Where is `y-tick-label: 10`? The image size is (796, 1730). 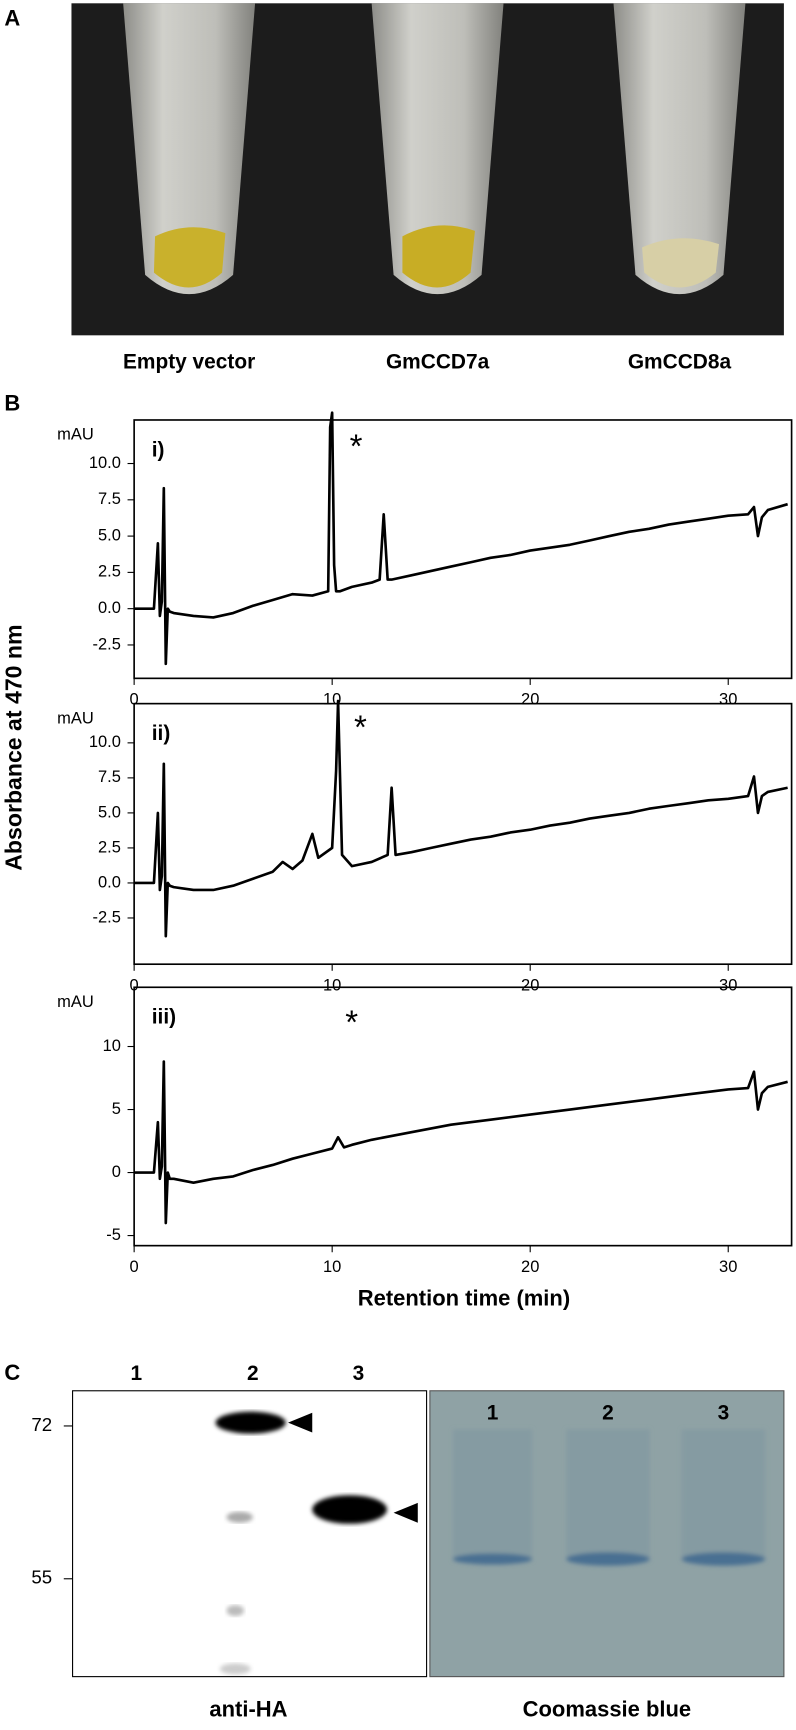 y-tick-label: 10 is located at coordinates (112, 1046).